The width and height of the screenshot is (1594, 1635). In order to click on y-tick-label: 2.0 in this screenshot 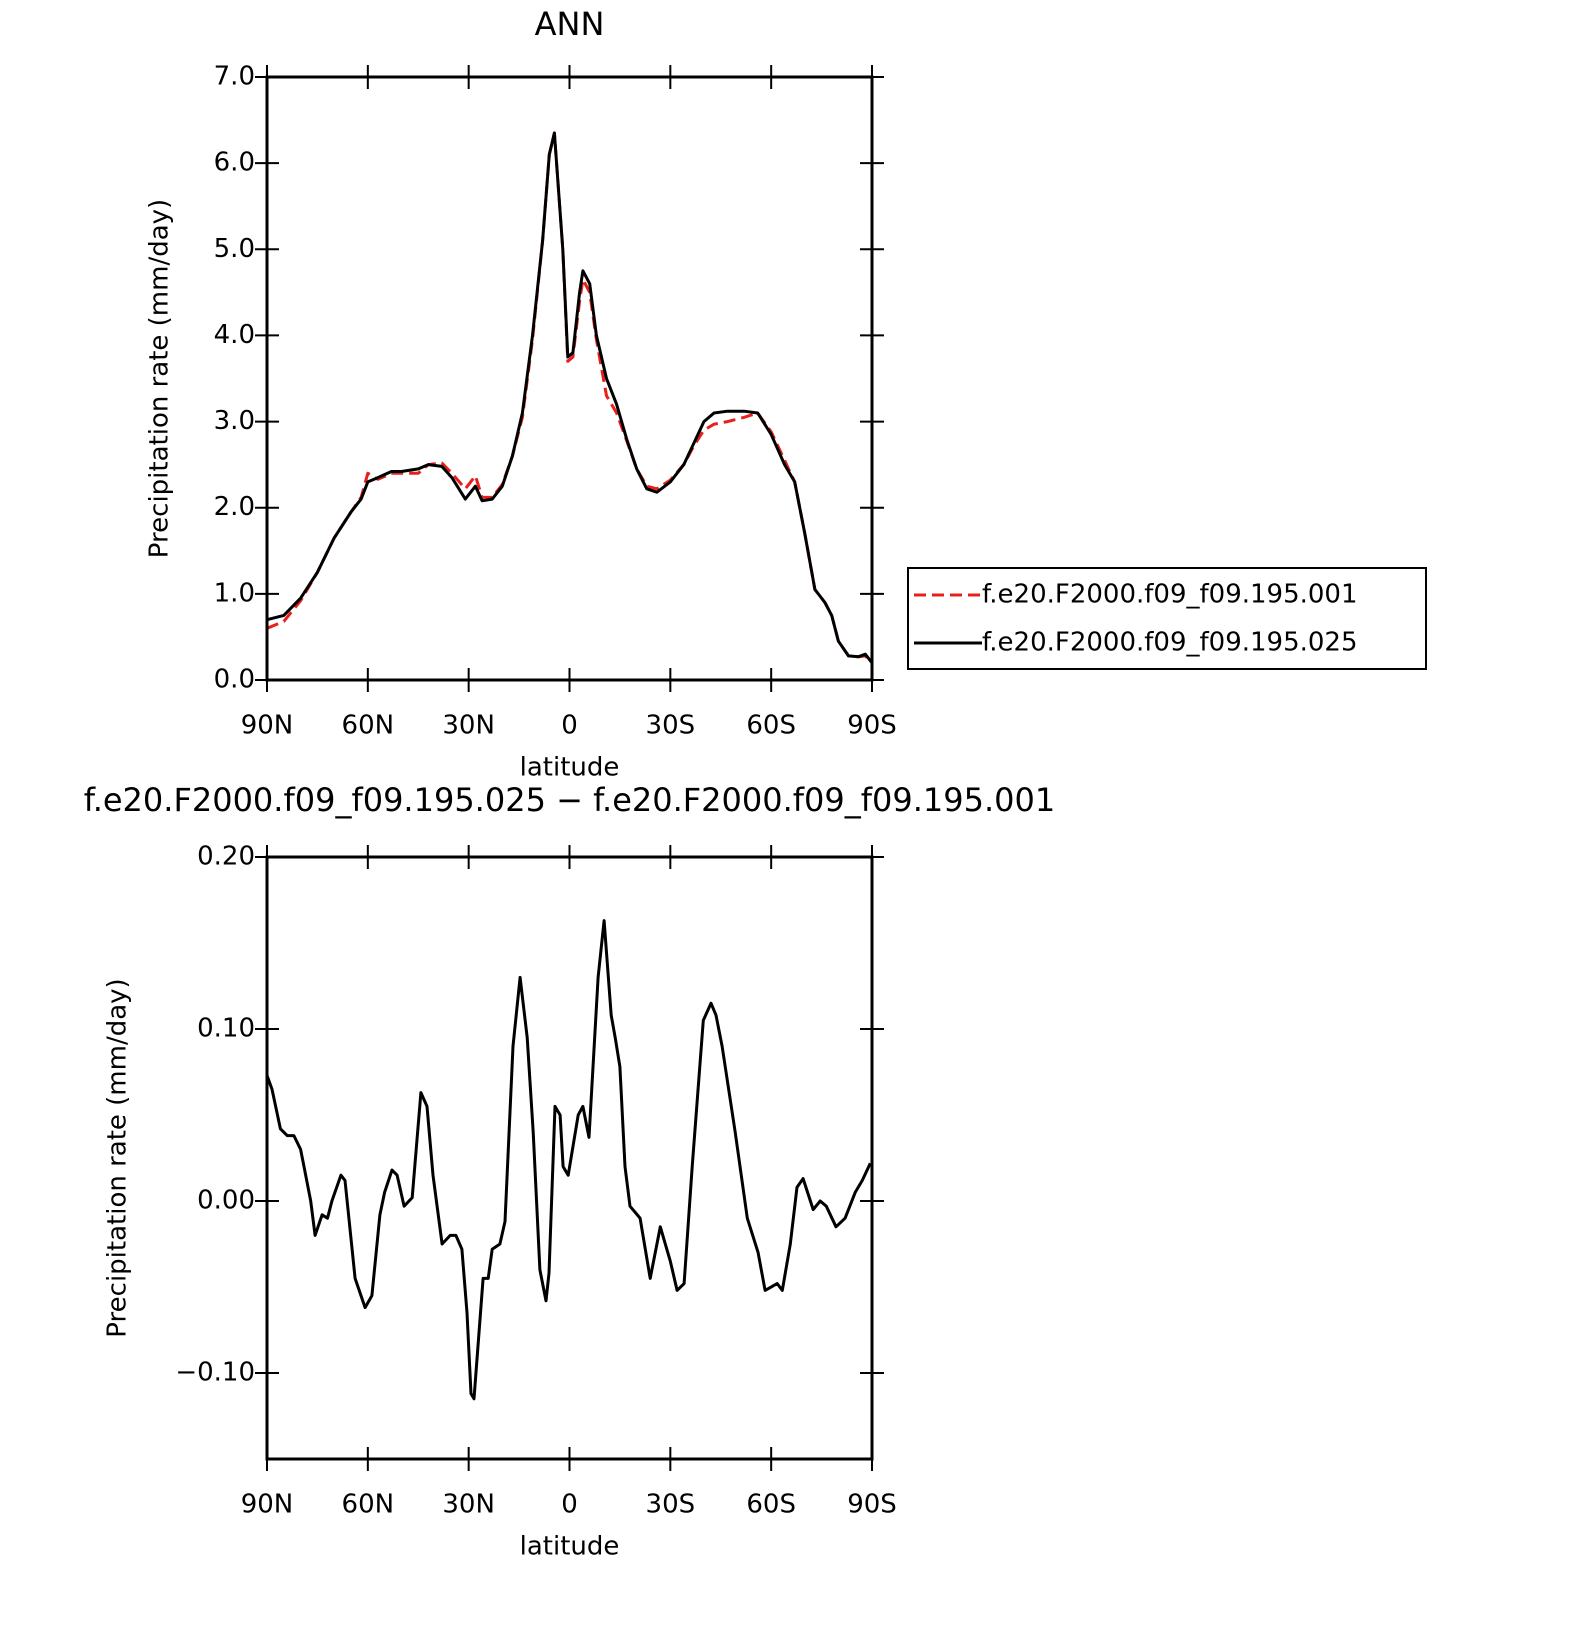, I will do `click(234, 507)`.